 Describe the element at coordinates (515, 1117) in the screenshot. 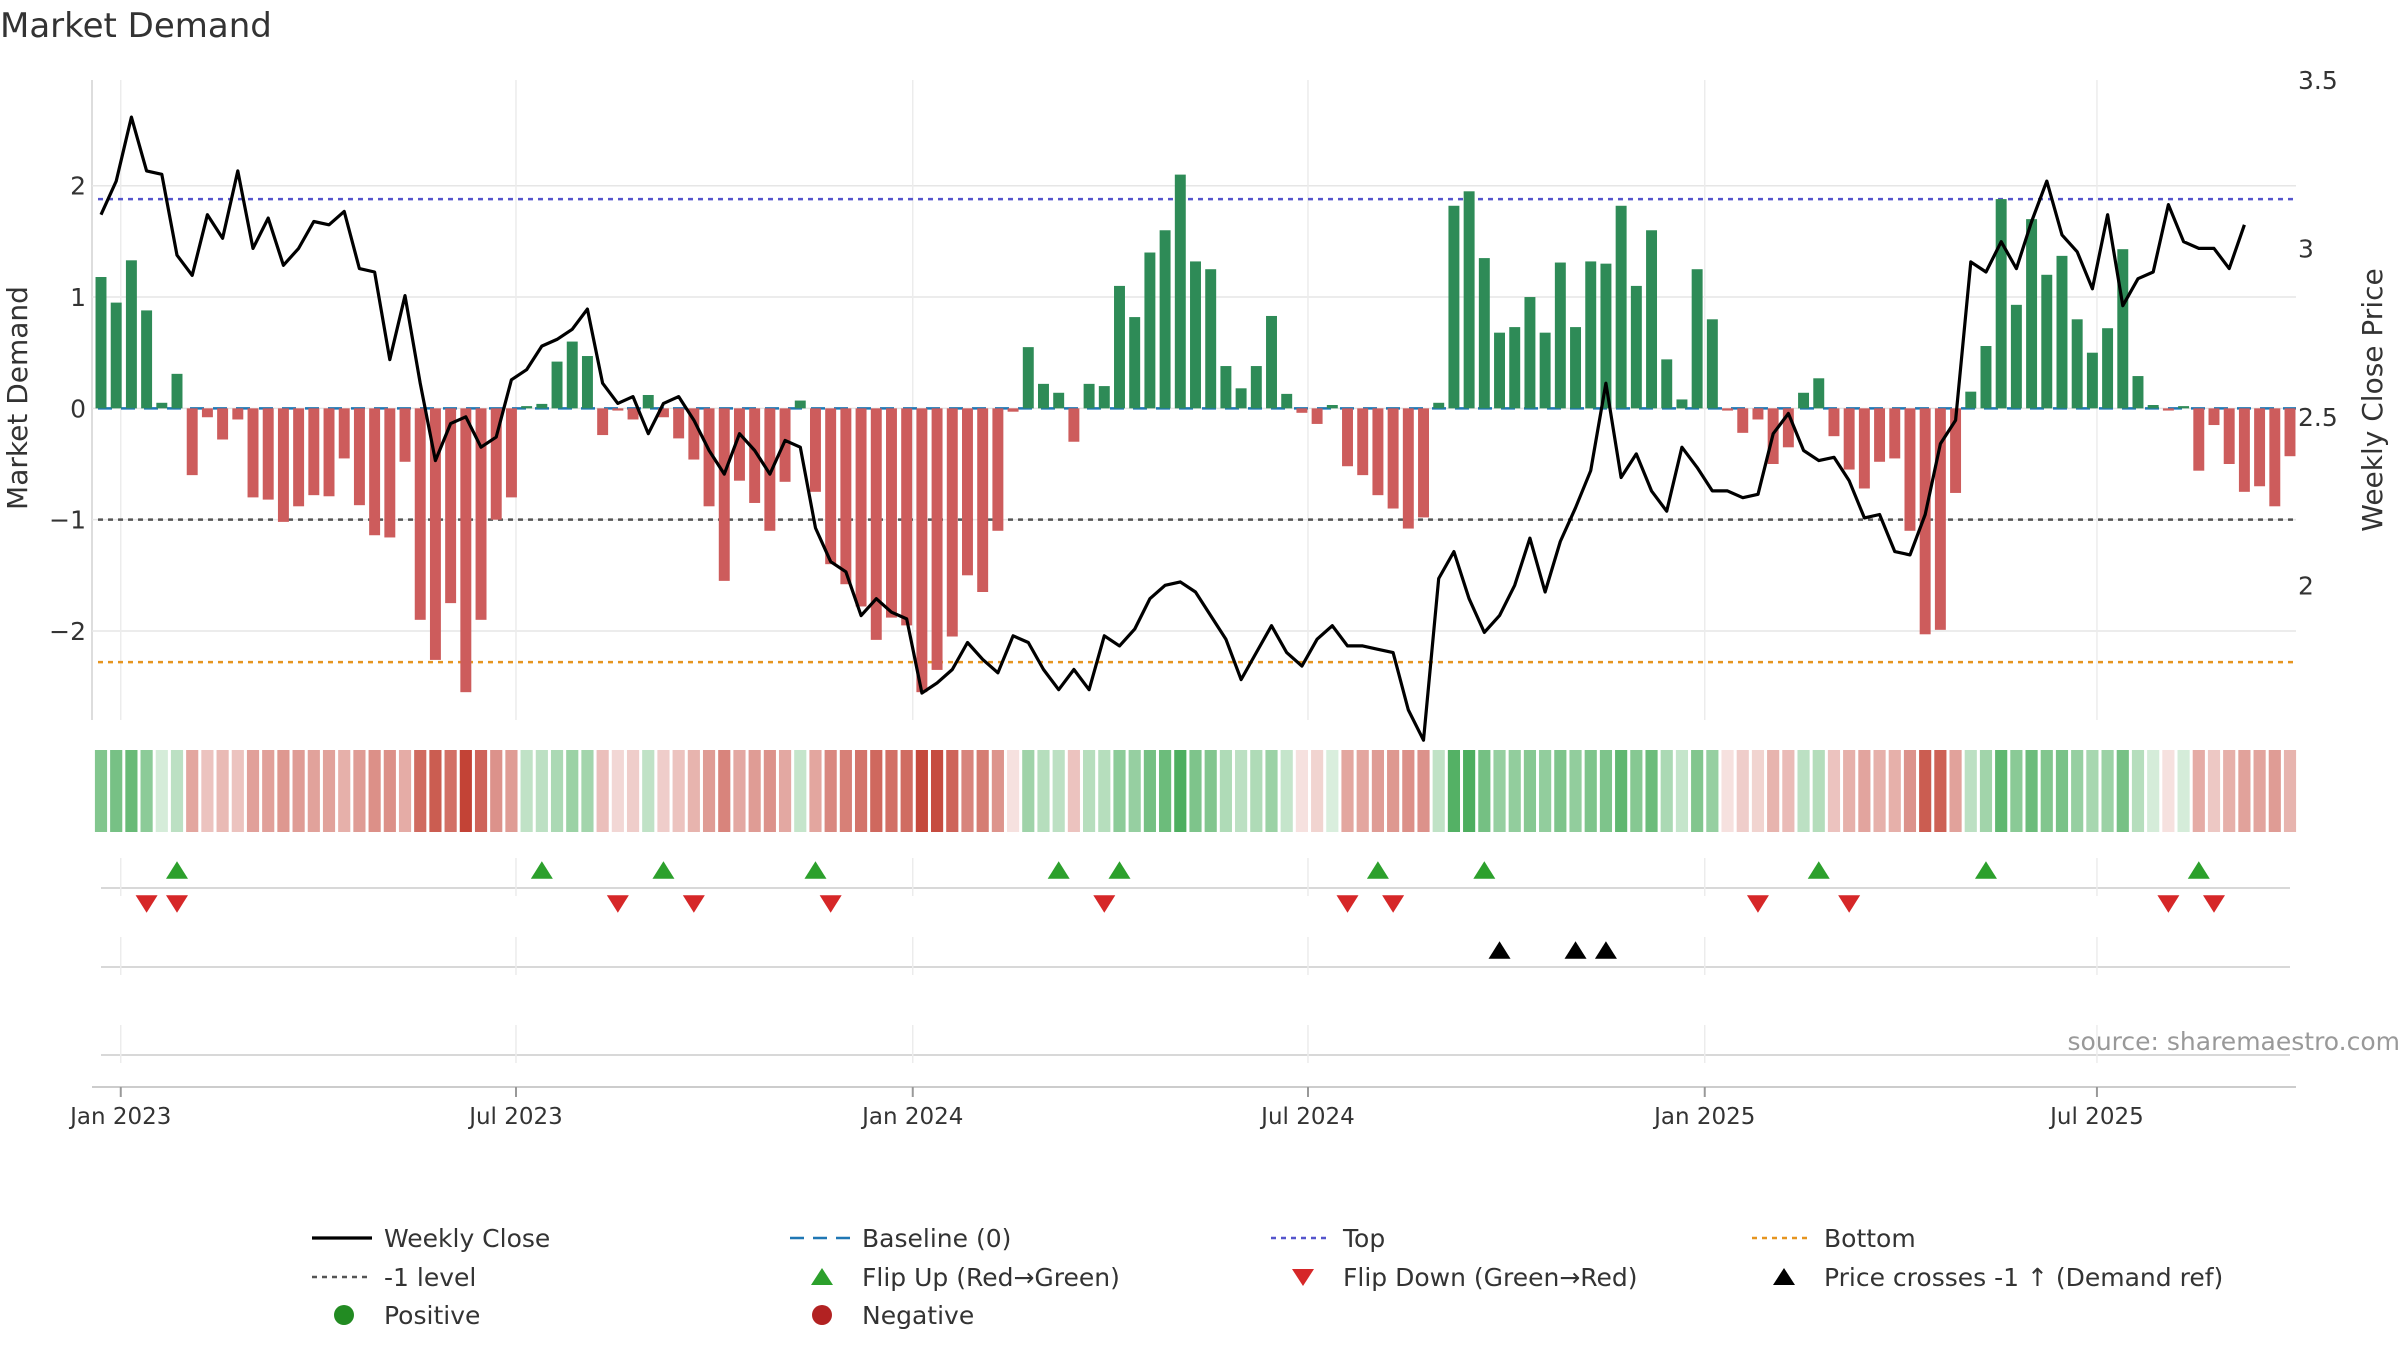

I see `x-tick-label: Jul 2023` at that location.